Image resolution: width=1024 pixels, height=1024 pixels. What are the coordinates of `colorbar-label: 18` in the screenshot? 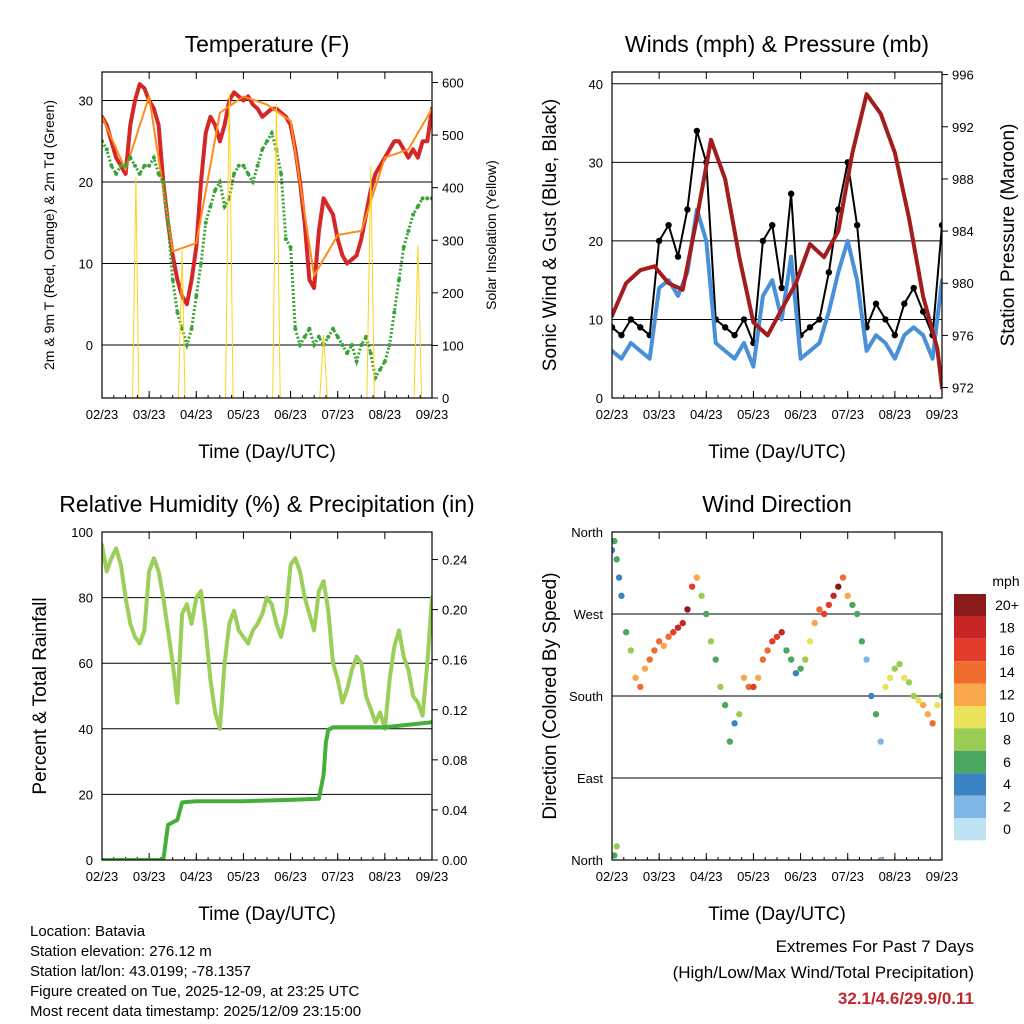 It's located at (1007, 627).